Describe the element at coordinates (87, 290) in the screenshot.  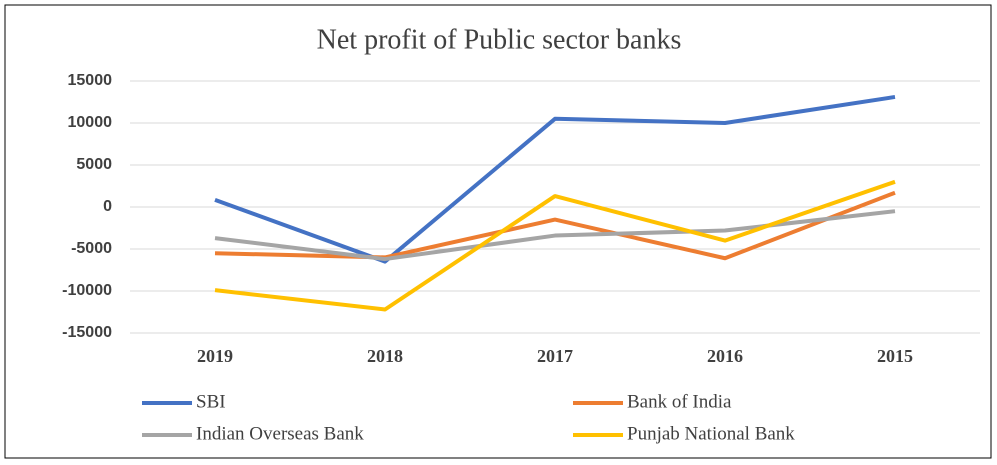
I see `y-tick-label: -10000` at that location.